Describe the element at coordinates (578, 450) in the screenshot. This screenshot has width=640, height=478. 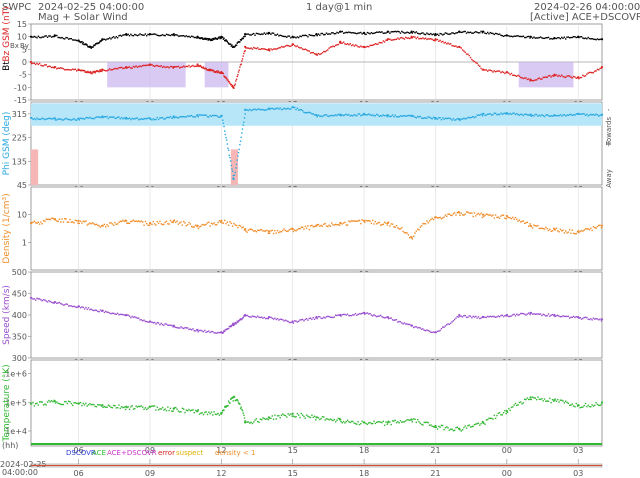
I see `panel-hour-label: 03` at that location.